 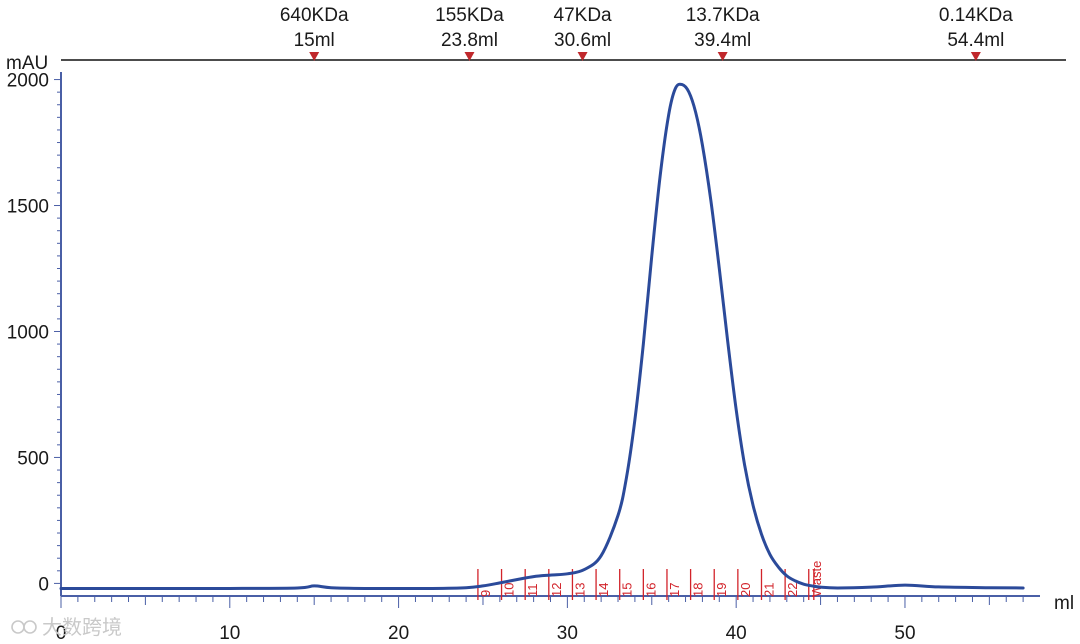 What do you see at coordinates (723, 15) in the screenshot?
I see `marker-mass-label: 13.7KDa` at bounding box center [723, 15].